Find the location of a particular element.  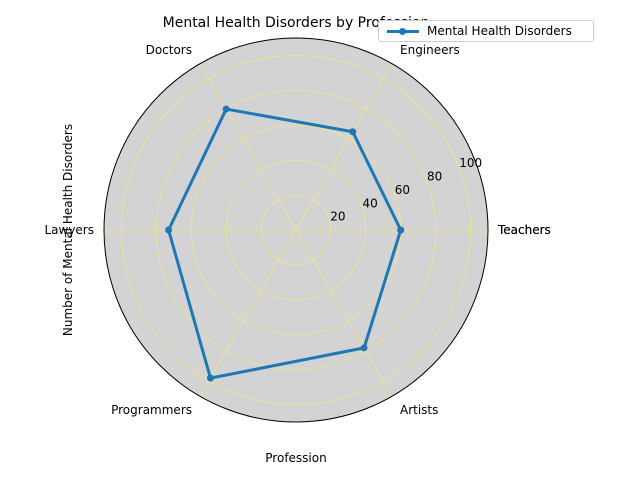

x-axis-label: Profession is located at coordinates (295, 458).